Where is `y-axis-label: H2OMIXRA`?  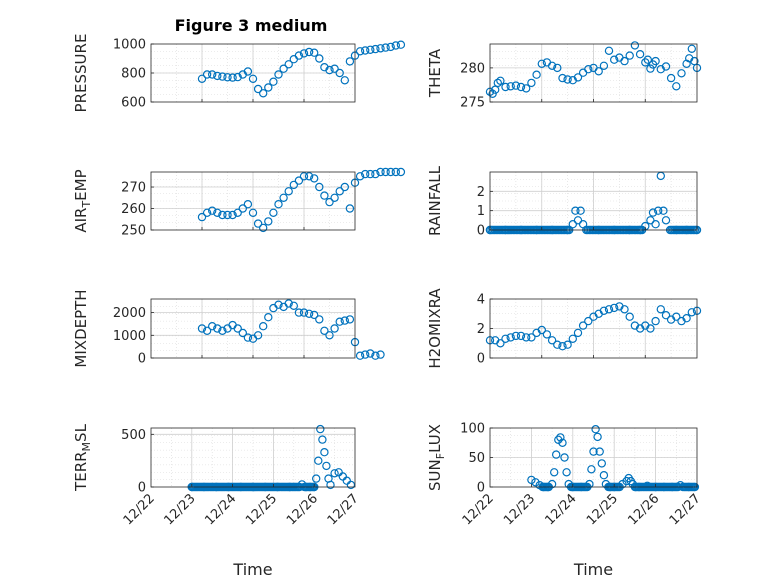
y-axis-label: H2OMIXRA is located at coordinates (435, 328).